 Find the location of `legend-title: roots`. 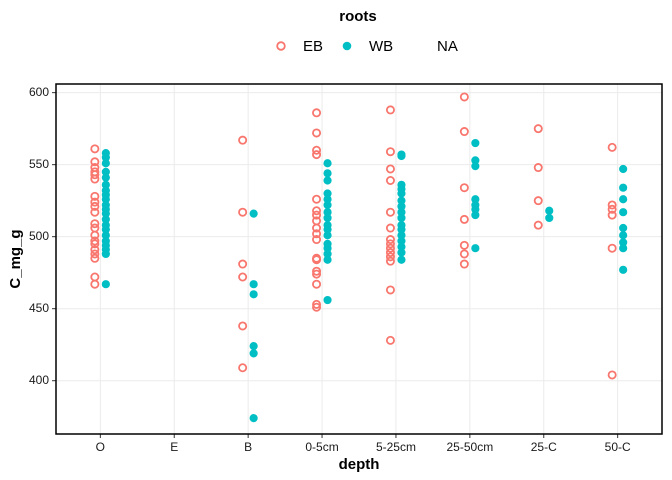

legend-title: roots is located at coordinates (358, 16).